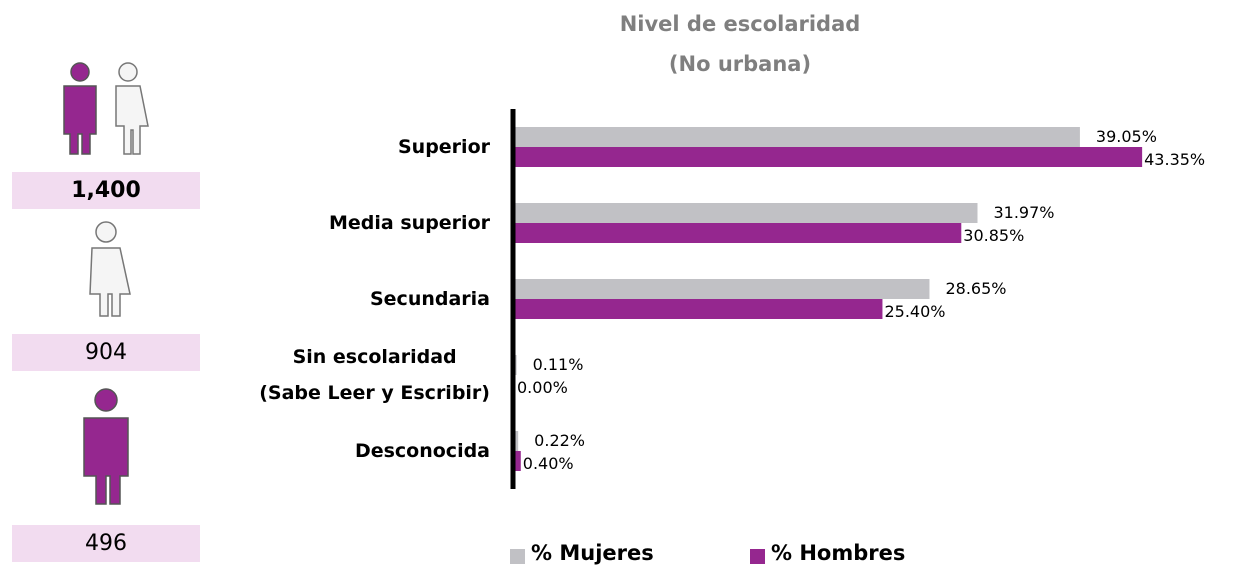 The width and height of the screenshot is (1239, 574). Describe the element at coordinates (994, 235) in the screenshot. I see `value-label: 30.85%` at that location.